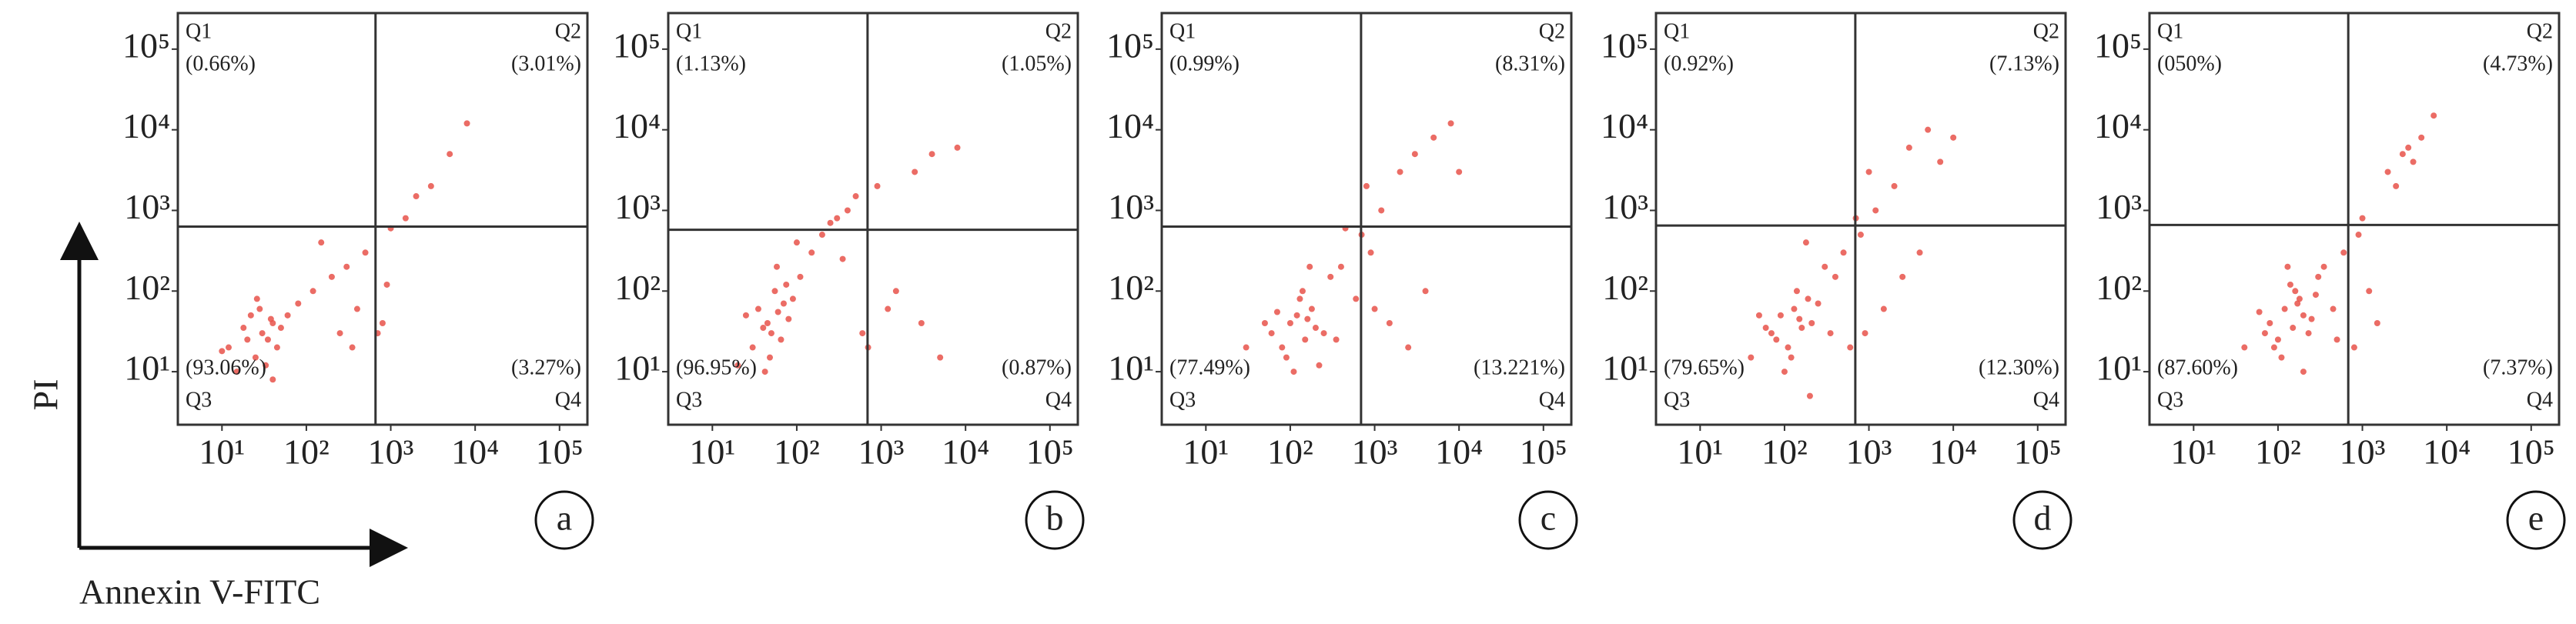 Image resolution: width=2576 pixels, height=624 pixels. I want to click on quadrant-percent: (0.66%), so click(221, 64).